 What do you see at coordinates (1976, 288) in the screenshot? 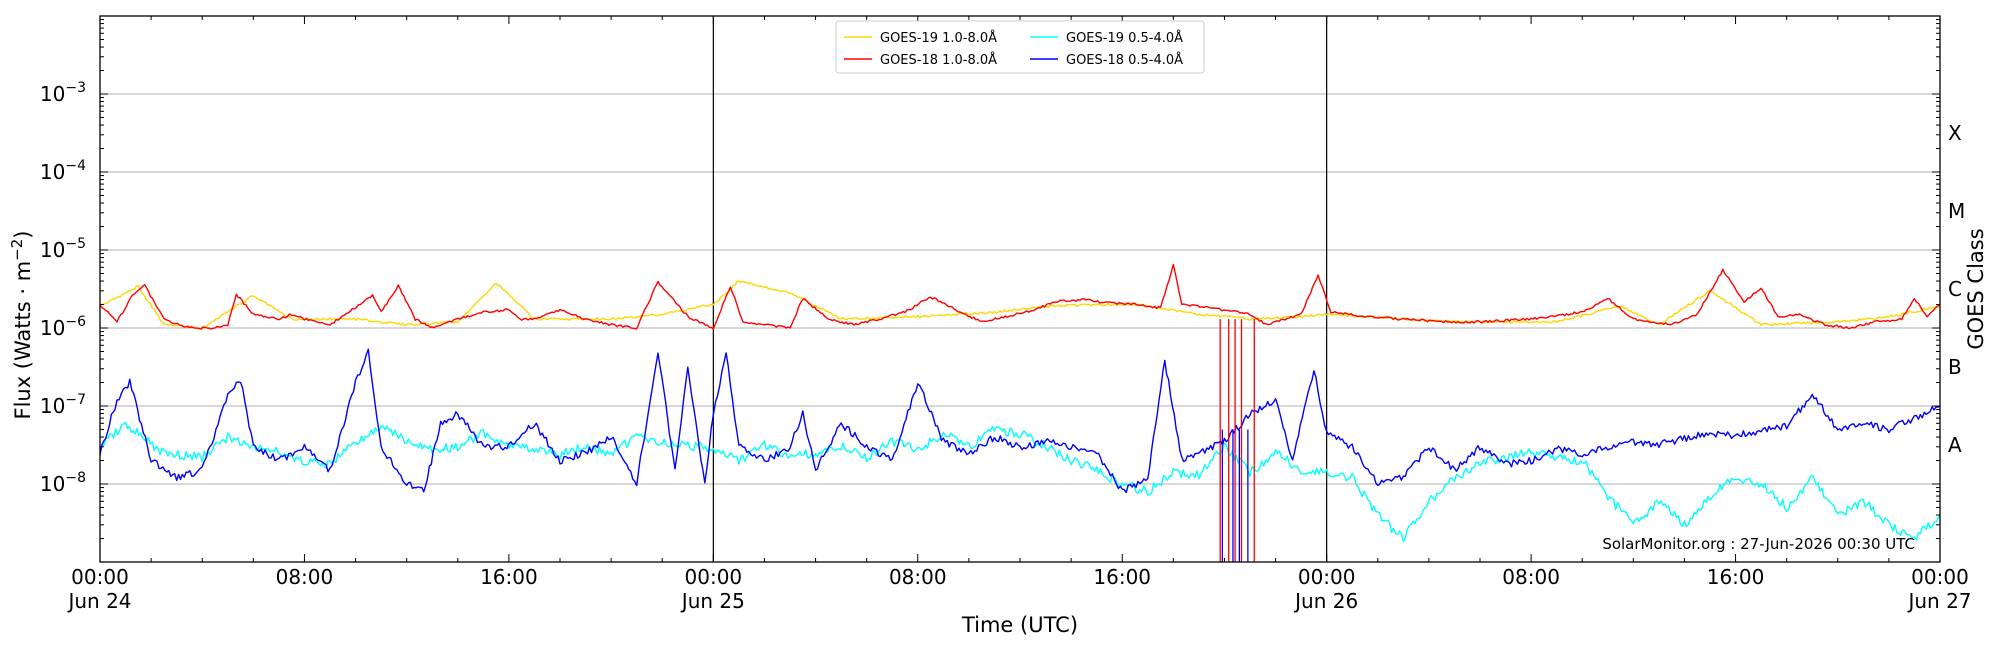
I see `y2-axis-title: GOES Class` at bounding box center [1976, 288].